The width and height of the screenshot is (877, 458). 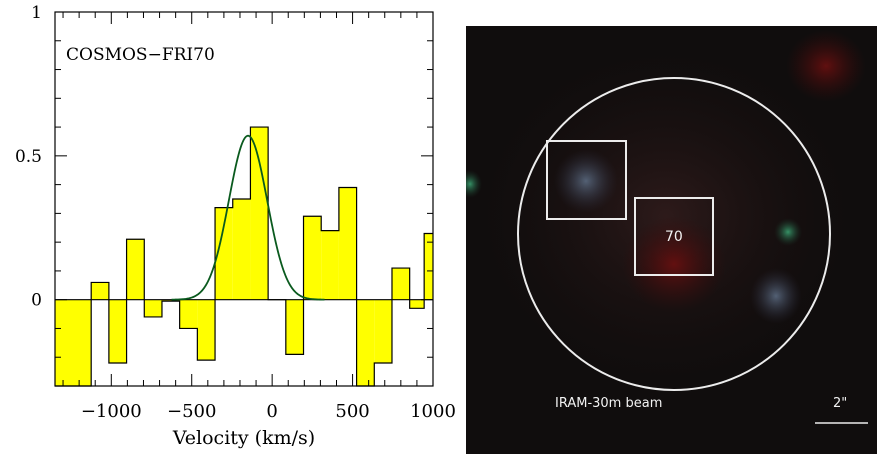 What do you see at coordinates (140, 55) in the screenshot?
I see `source-annotation: COSMOS−FRI70` at bounding box center [140, 55].